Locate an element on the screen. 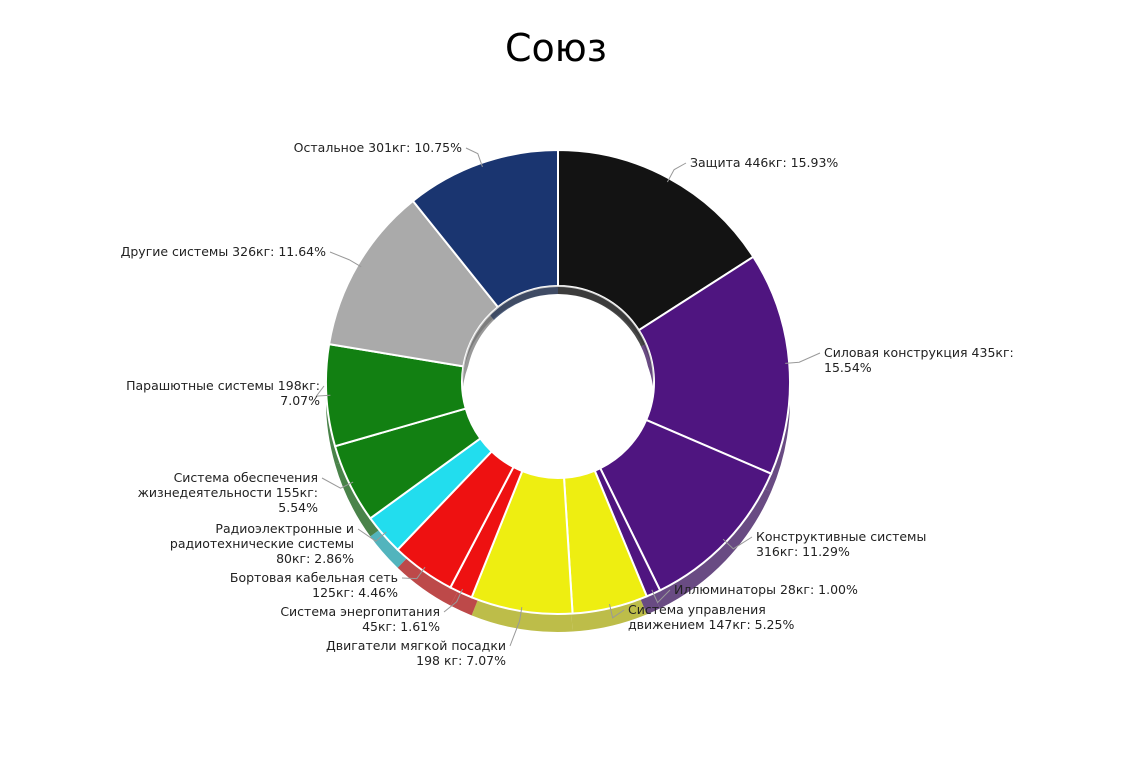 This screenshot has height=763, width=1148. slice-label-line: Парашютные системы 198кг: is located at coordinates (223, 385).